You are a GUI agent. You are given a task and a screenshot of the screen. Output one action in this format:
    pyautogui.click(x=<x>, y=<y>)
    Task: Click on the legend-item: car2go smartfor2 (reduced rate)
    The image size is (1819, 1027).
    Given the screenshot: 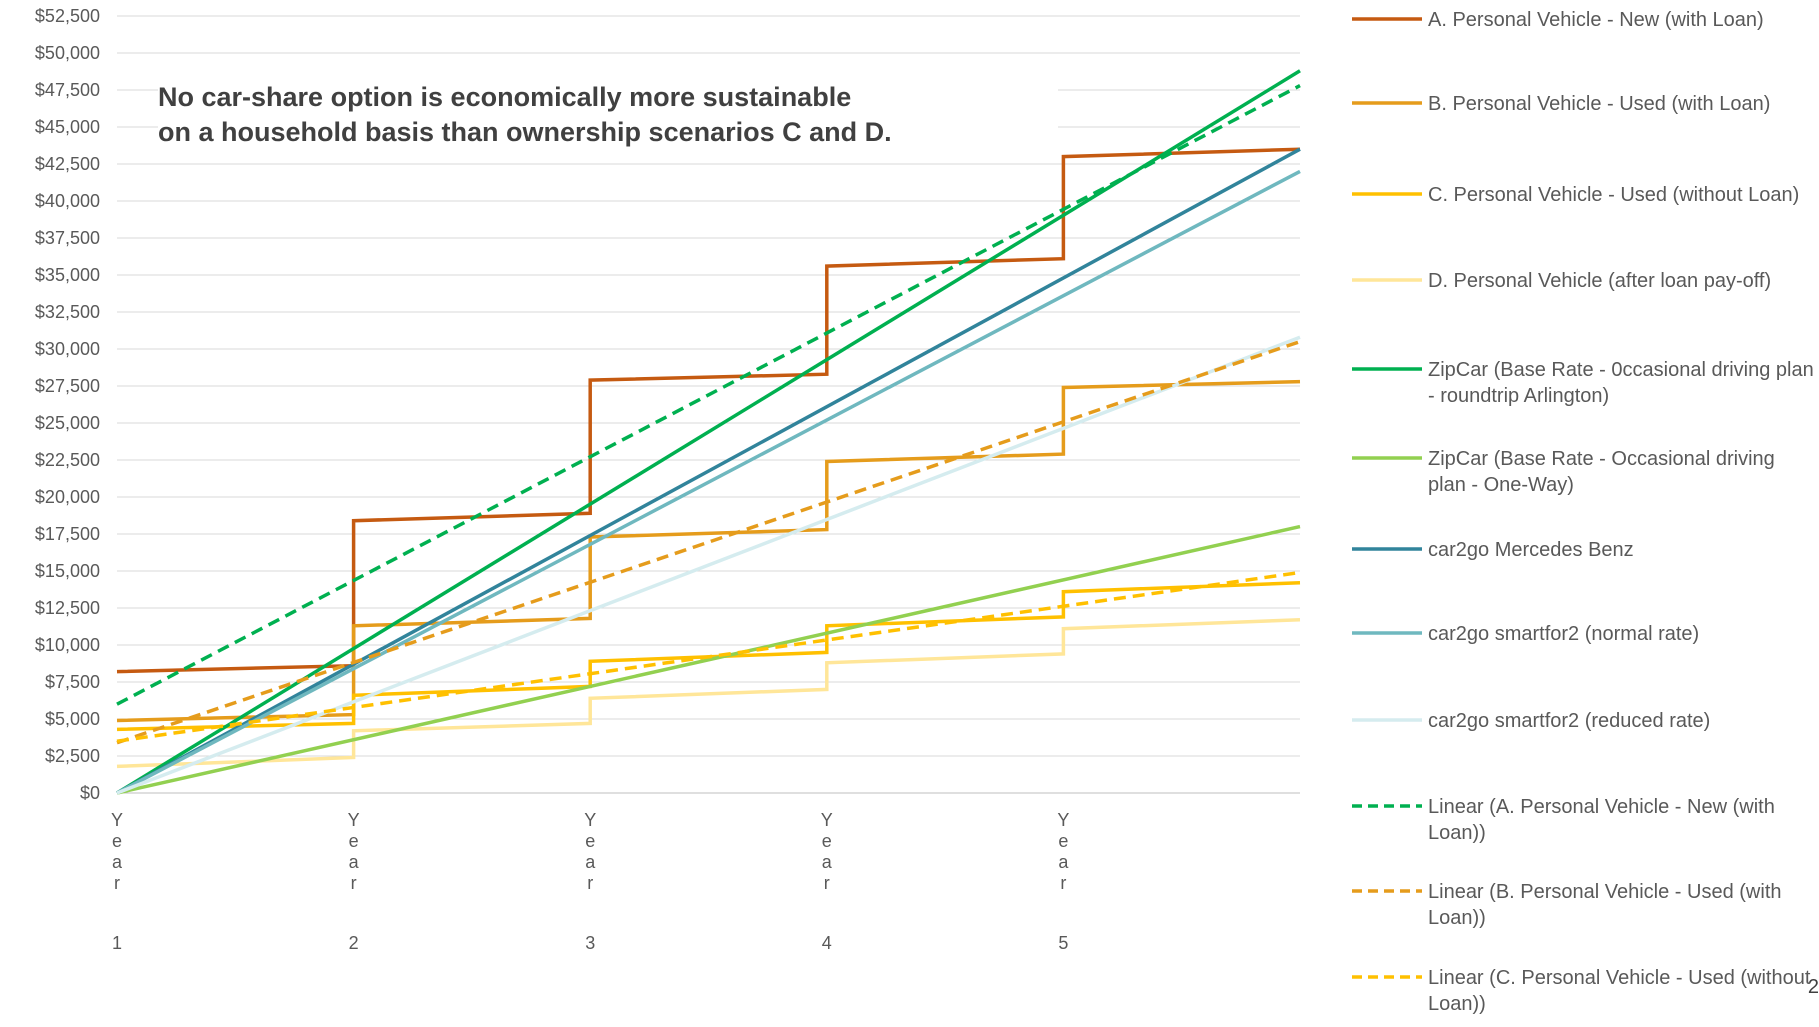 What is the action you would take?
    pyautogui.click(x=1584, y=739)
    